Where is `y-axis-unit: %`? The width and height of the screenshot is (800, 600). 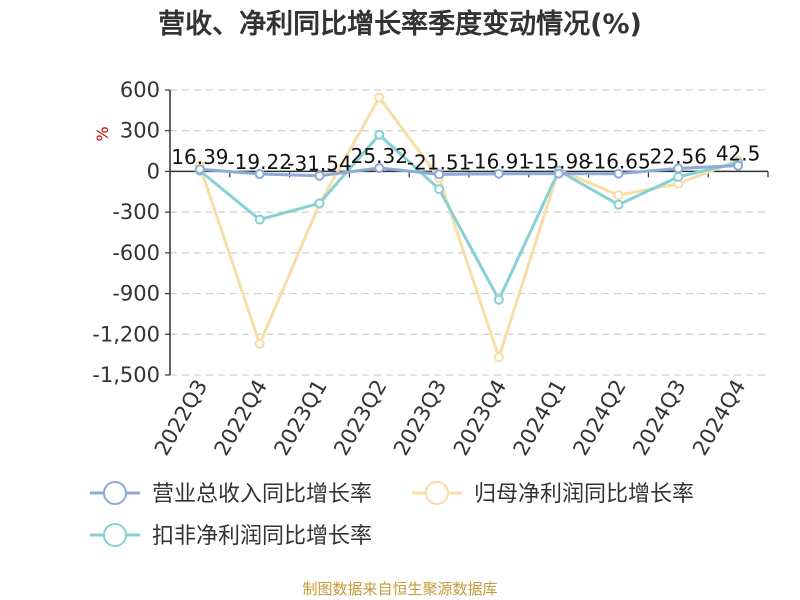 y-axis-unit: % is located at coordinates (102, 133).